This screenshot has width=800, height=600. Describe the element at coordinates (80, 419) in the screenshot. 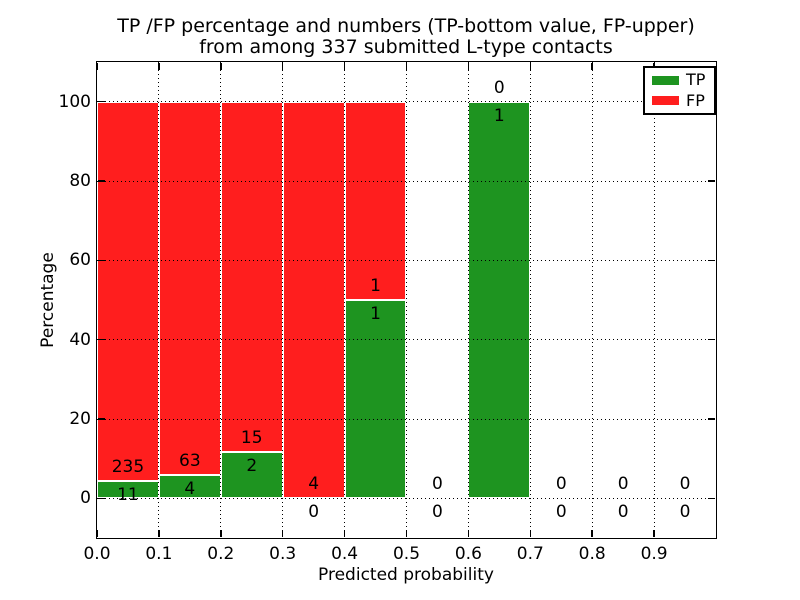

I see `y-tick-label: 20` at that location.